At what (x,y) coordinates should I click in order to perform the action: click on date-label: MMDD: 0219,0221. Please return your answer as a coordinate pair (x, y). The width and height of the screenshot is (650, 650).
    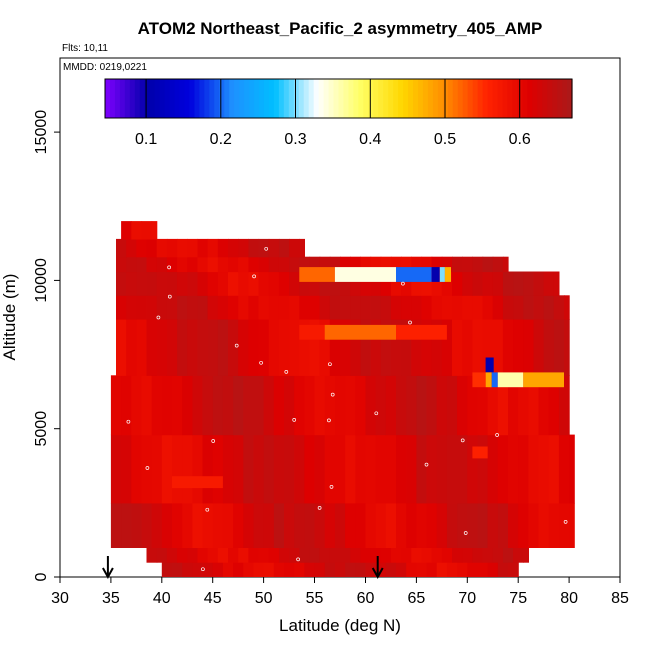
    Looking at the image, I should click on (105, 67).